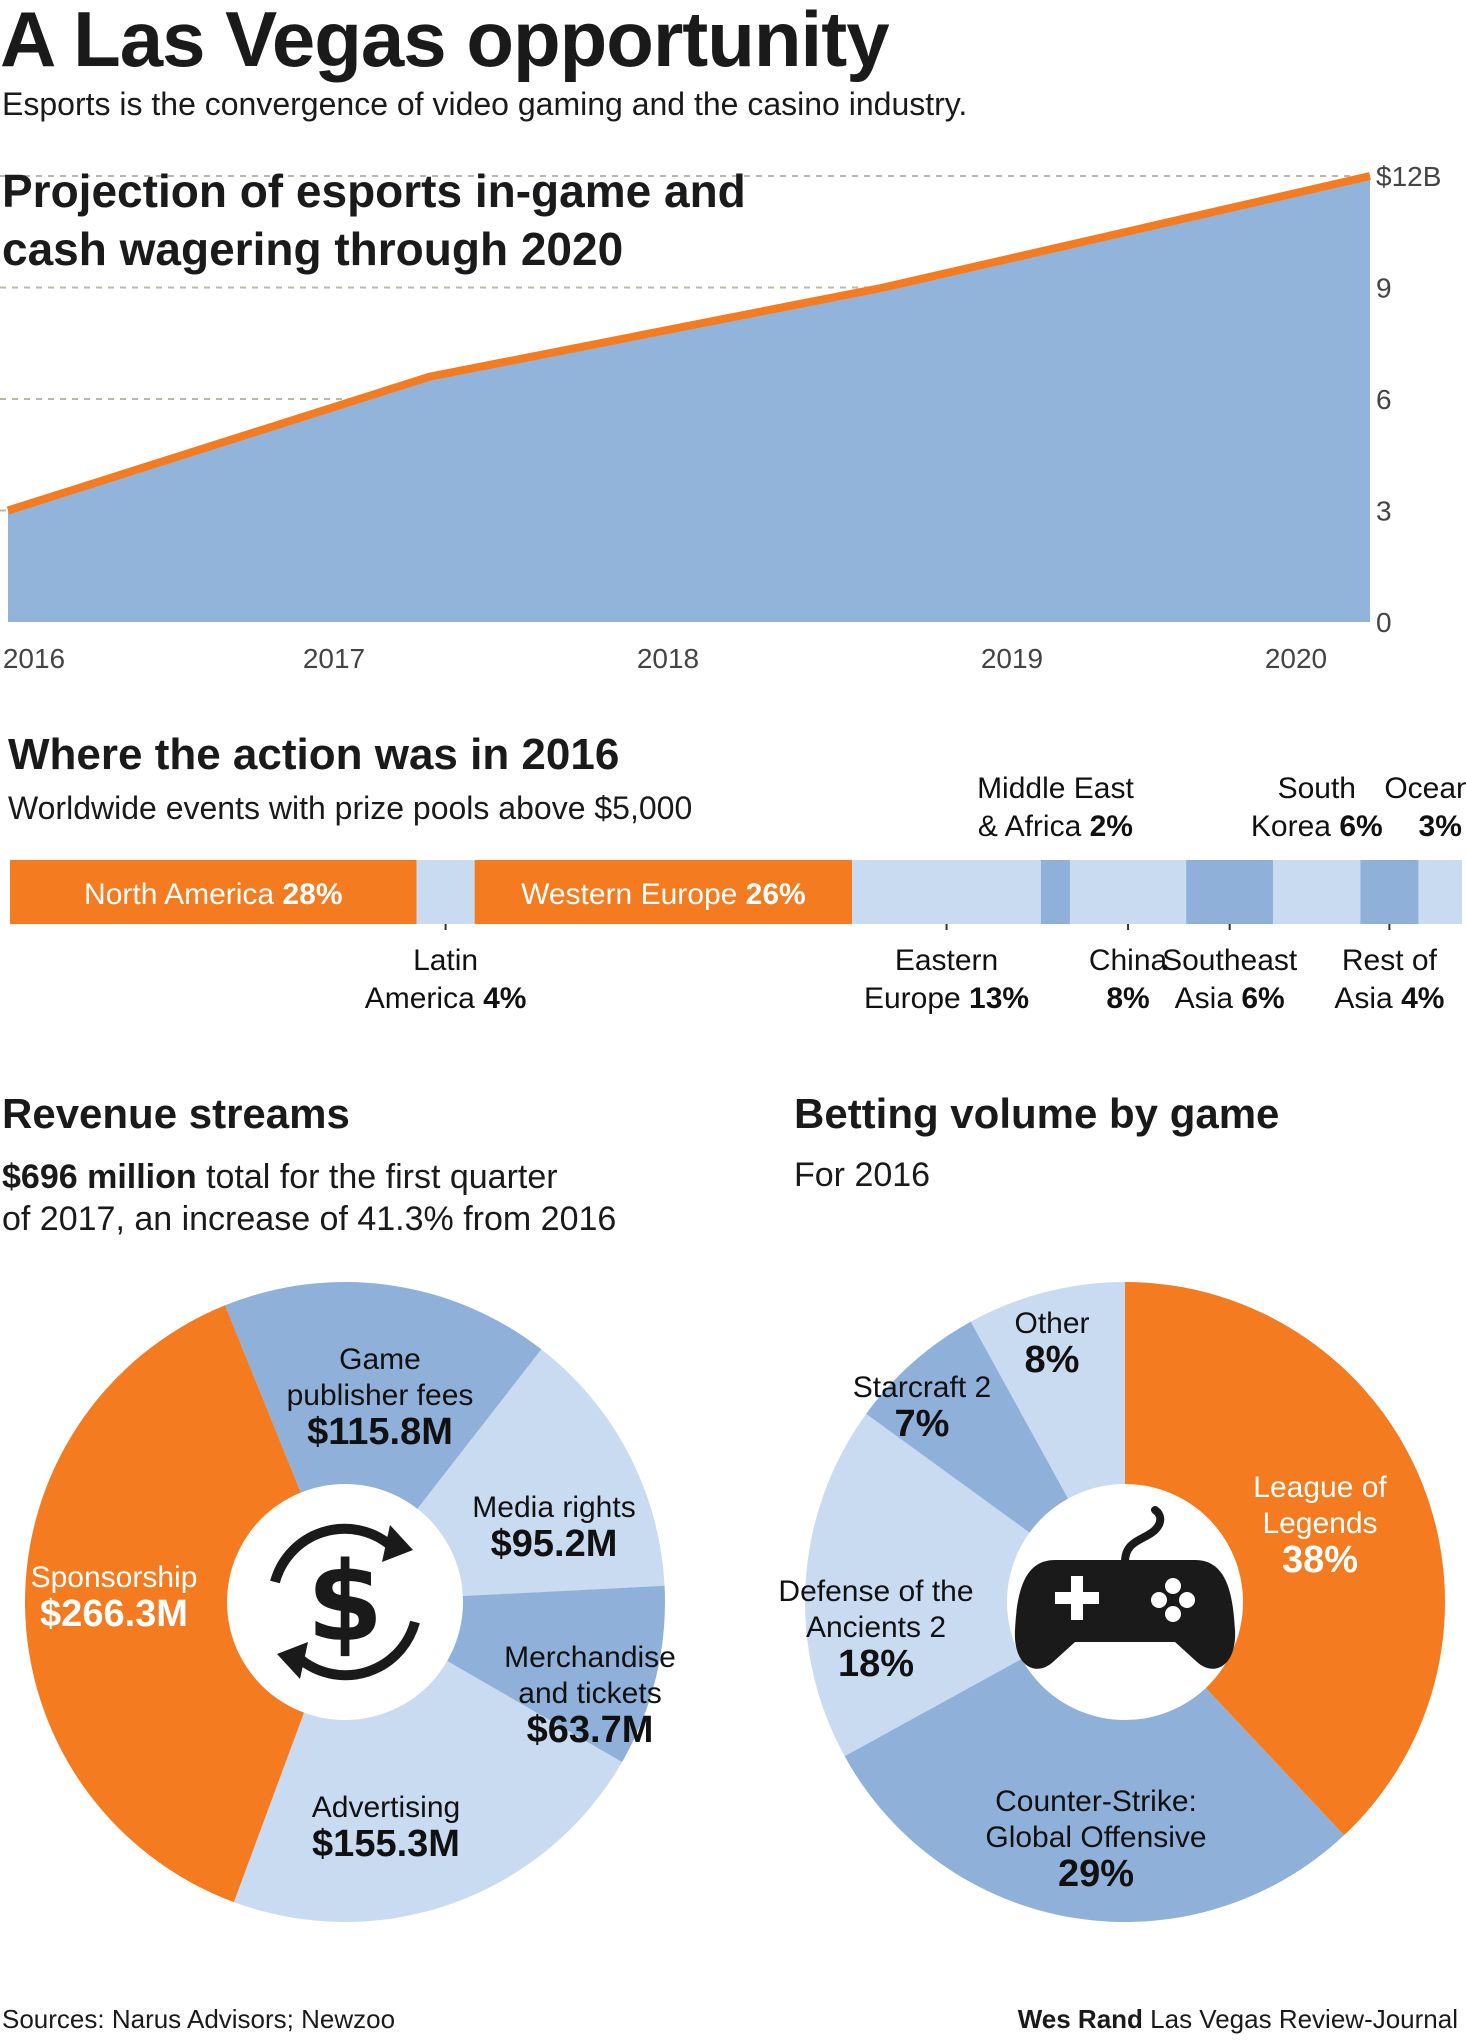 The height and width of the screenshot is (2042, 1466). Describe the element at coordinates (34, 658) in the screenshot. I see `x-tick-label: 2016` at that location.